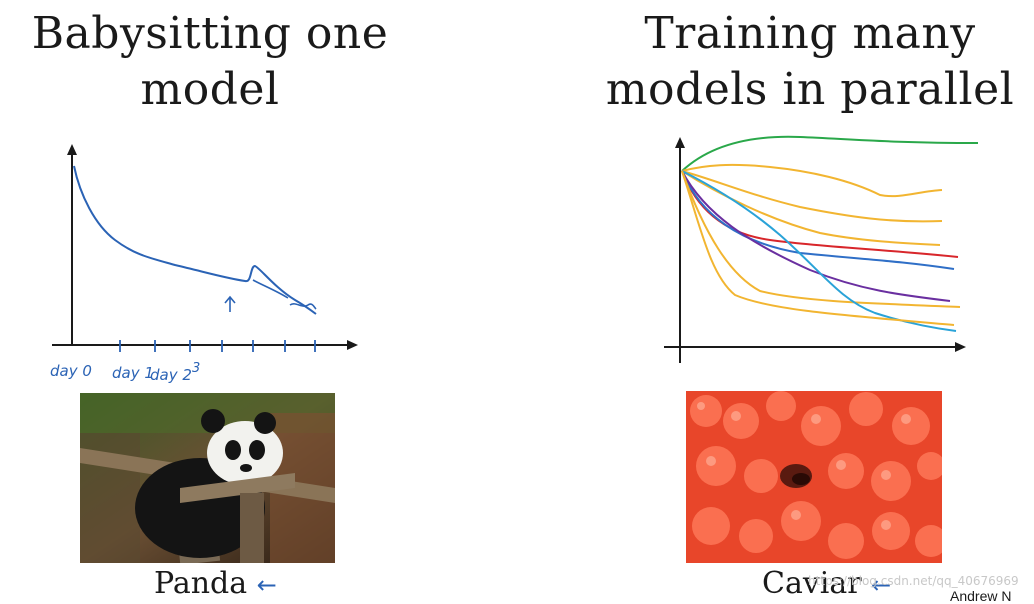 The image size is (1034, 604). I want to click on tick-label-day2: day 2, so click(171, 375).